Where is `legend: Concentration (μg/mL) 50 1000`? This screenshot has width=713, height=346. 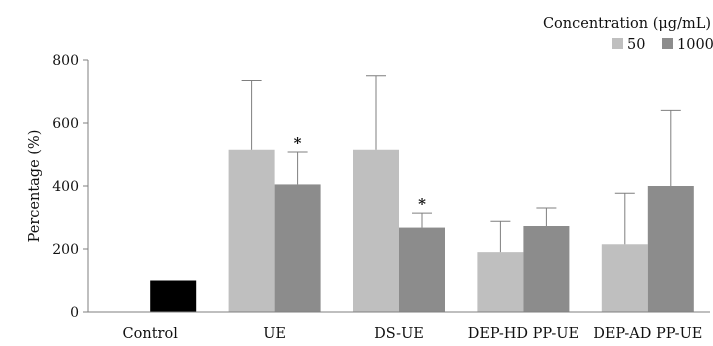 legend: Concentration (μg/mL) 50 1000 is located at coordinates (628, 34).